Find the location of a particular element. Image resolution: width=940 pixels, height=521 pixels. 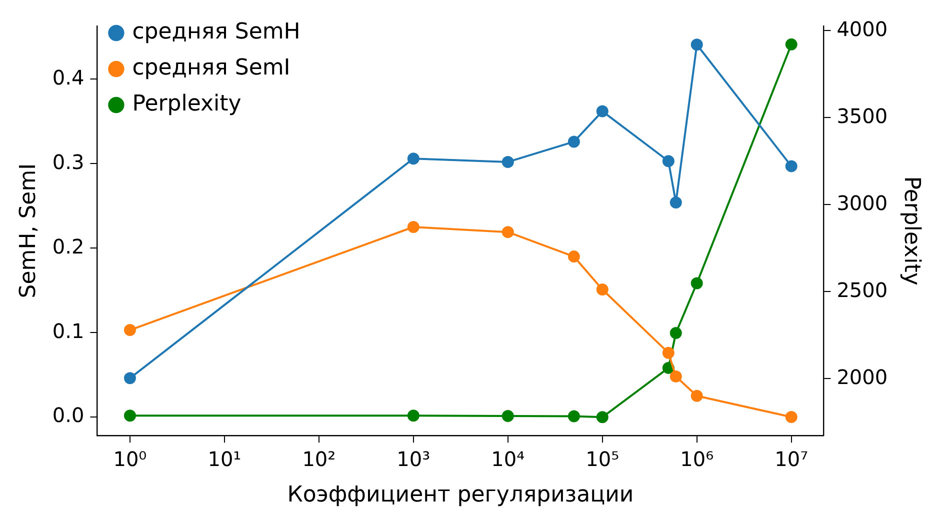

y-tick-label: 0.4 is located at coordinates (68, 77).